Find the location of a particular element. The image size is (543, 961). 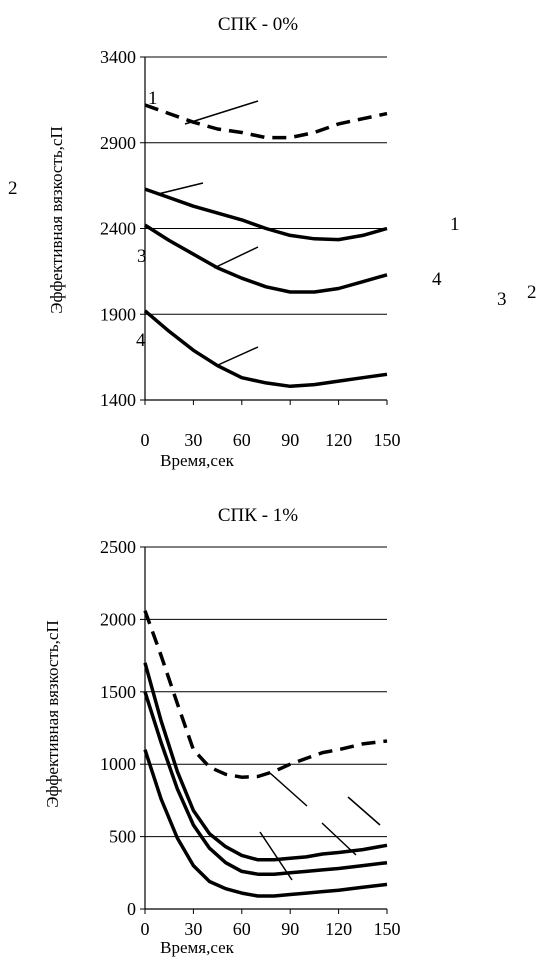

label-4-right: 4 is located at coordinates (437, 279).